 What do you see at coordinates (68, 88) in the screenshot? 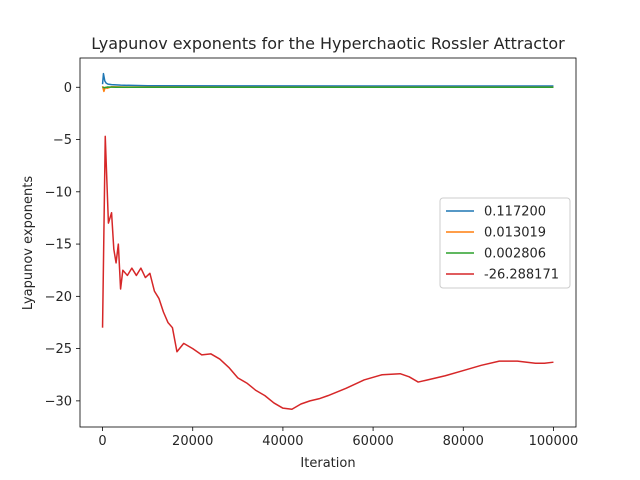
I see `y-tick-label: 0` at bounding box center [68, 88].